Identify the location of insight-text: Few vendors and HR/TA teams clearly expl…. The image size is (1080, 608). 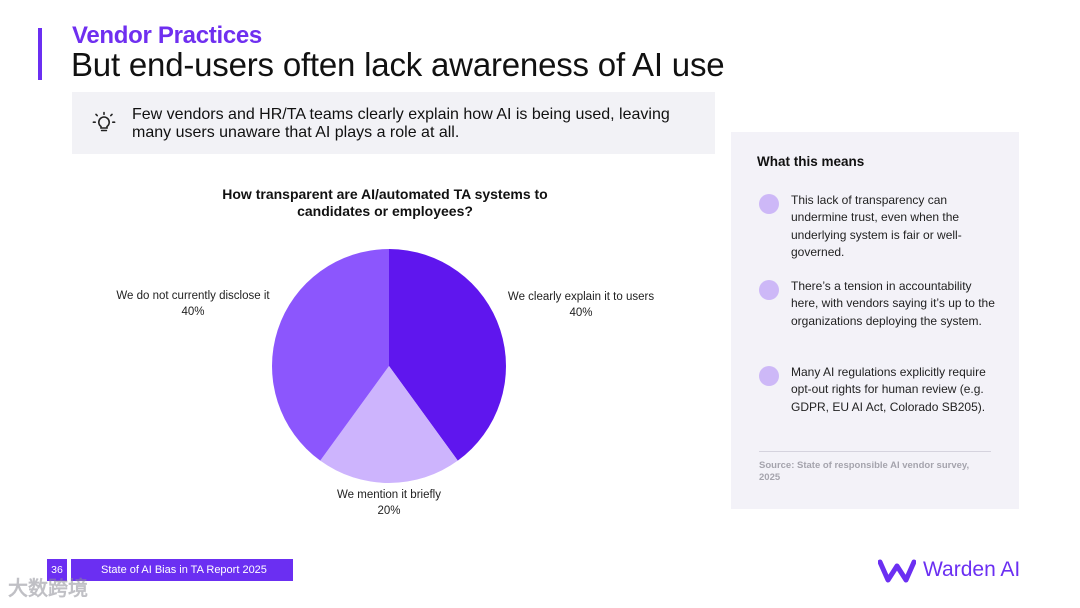
(401, 123).